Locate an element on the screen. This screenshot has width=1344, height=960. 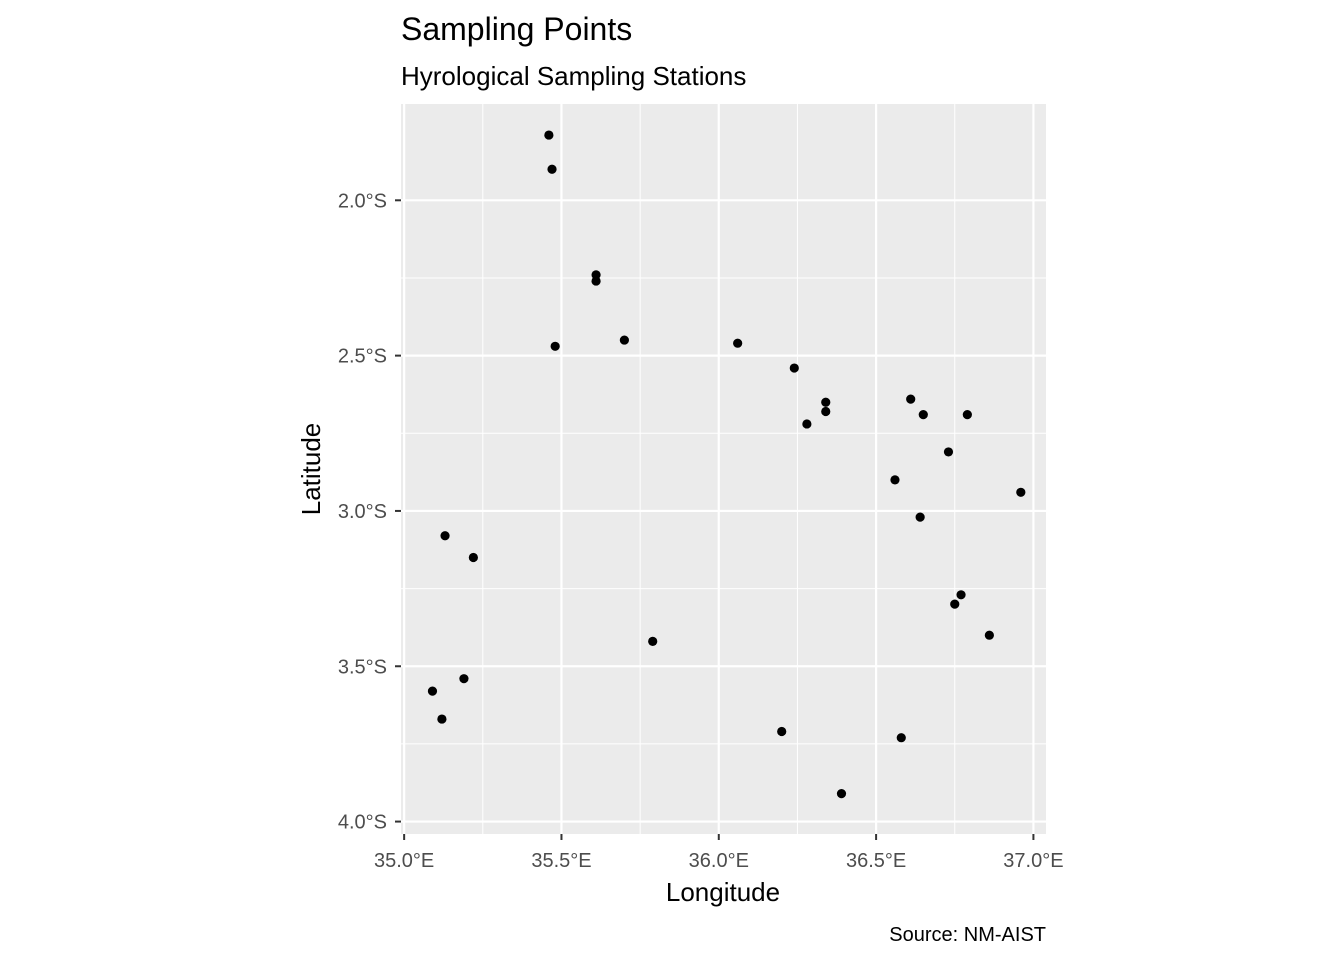
chart-title: Sampling Points is located at coordinates (516, 29).